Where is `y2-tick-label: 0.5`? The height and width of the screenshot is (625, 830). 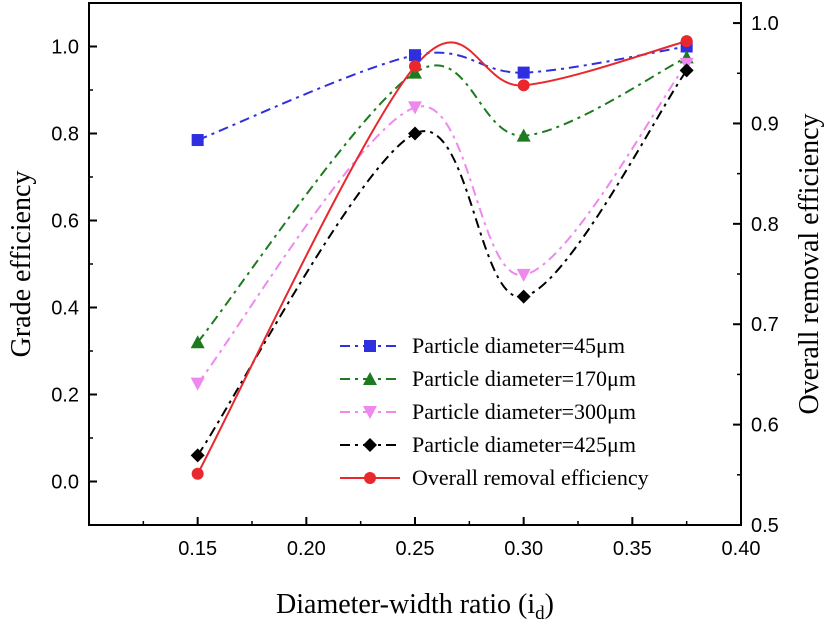 y2-tick-label: 0.5 is located at coordinates (765, 526).